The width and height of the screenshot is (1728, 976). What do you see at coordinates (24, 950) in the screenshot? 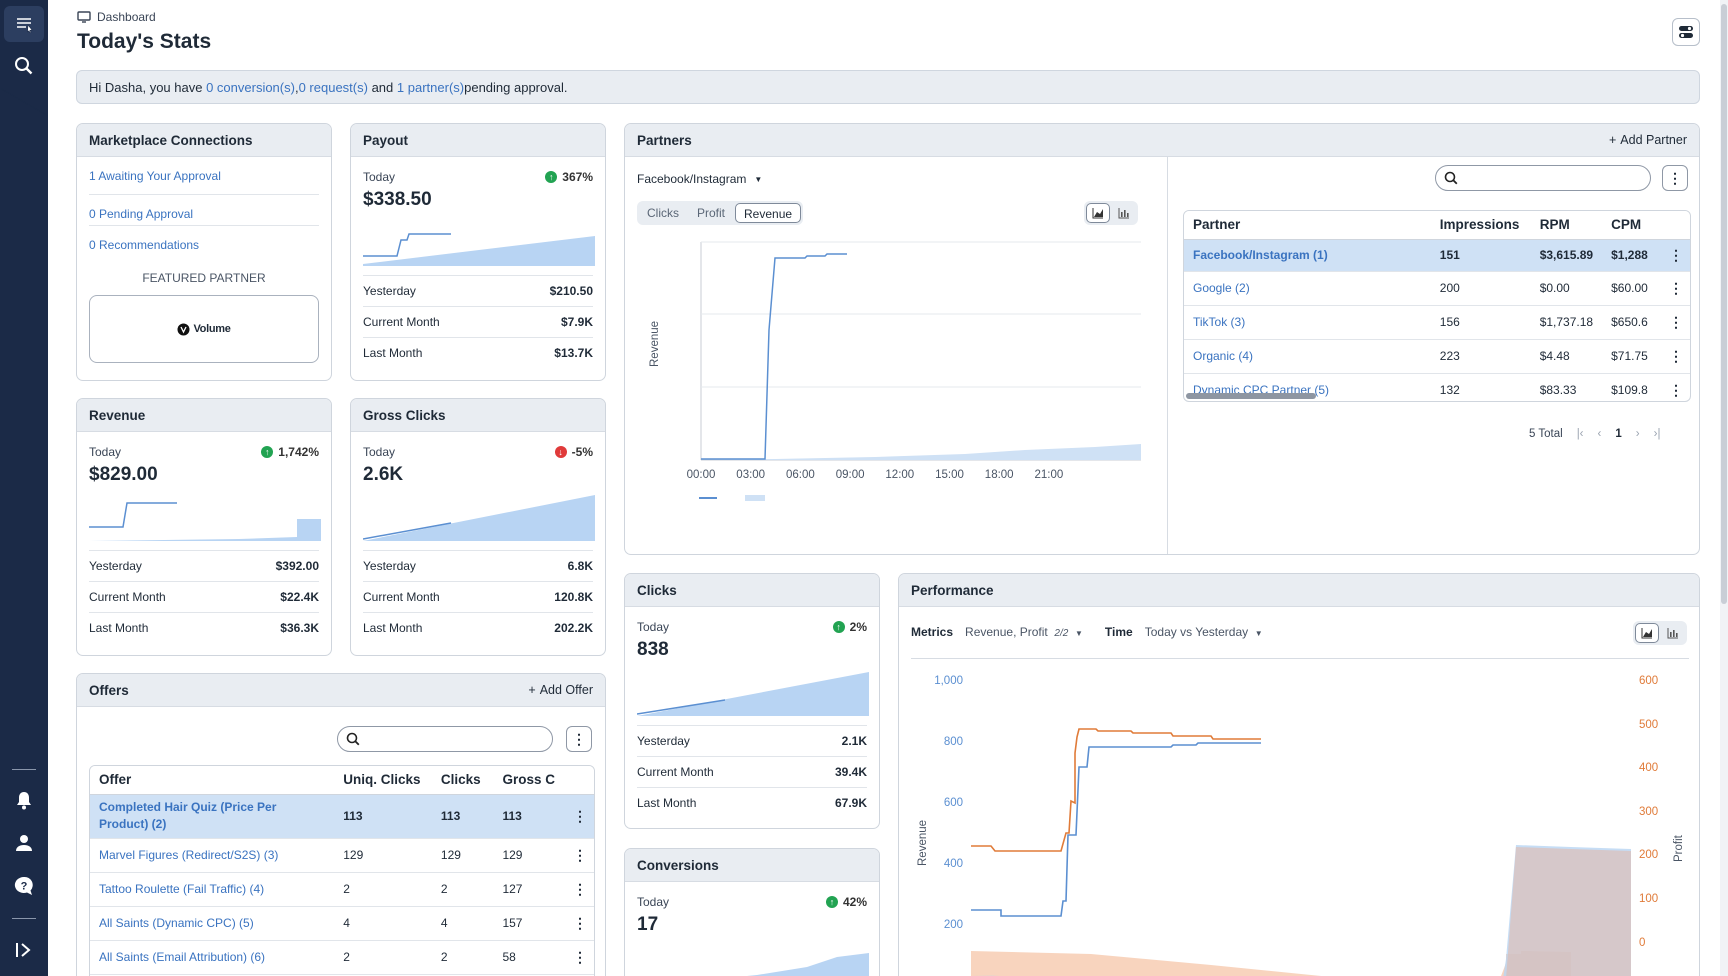
I see `expand-sidebar-icon` at bounding box center [24, 950].